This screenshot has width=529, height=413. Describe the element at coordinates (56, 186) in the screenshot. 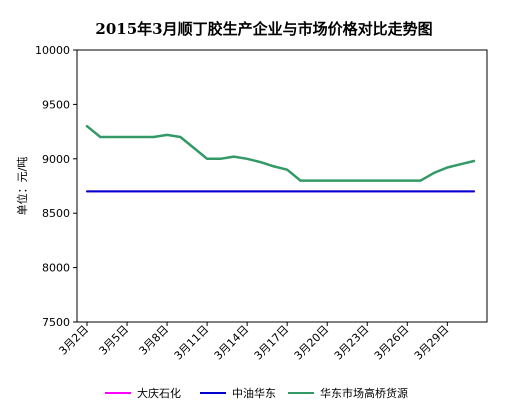

I see `y-axis: 7500 8000 8500 9000 9500 10000` at that location.